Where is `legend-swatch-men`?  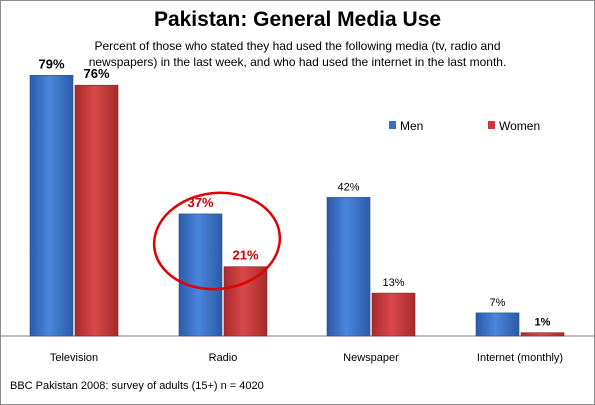
legend-swatch-men is located at coordinates (392, 125).